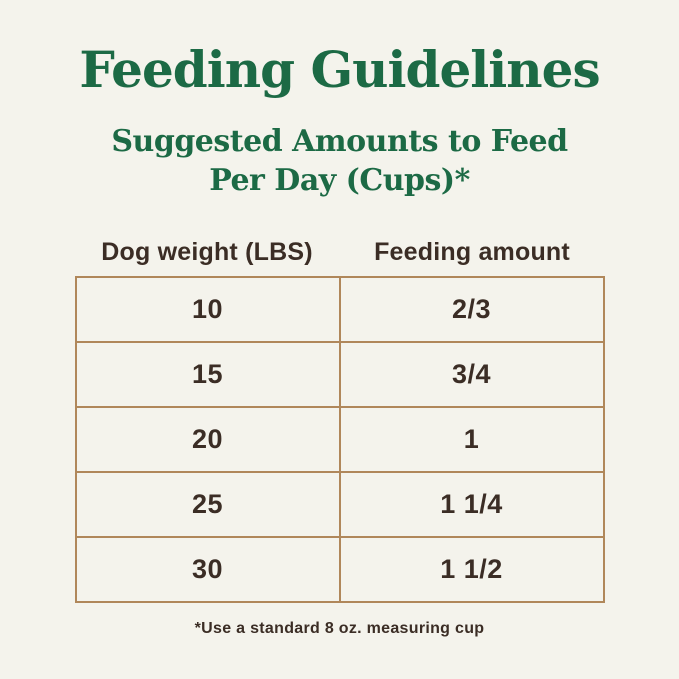  Describe the element at coordinates (471, 569) in the screenshot. I see `feeding-amount-value: 1 1/2` at that location.